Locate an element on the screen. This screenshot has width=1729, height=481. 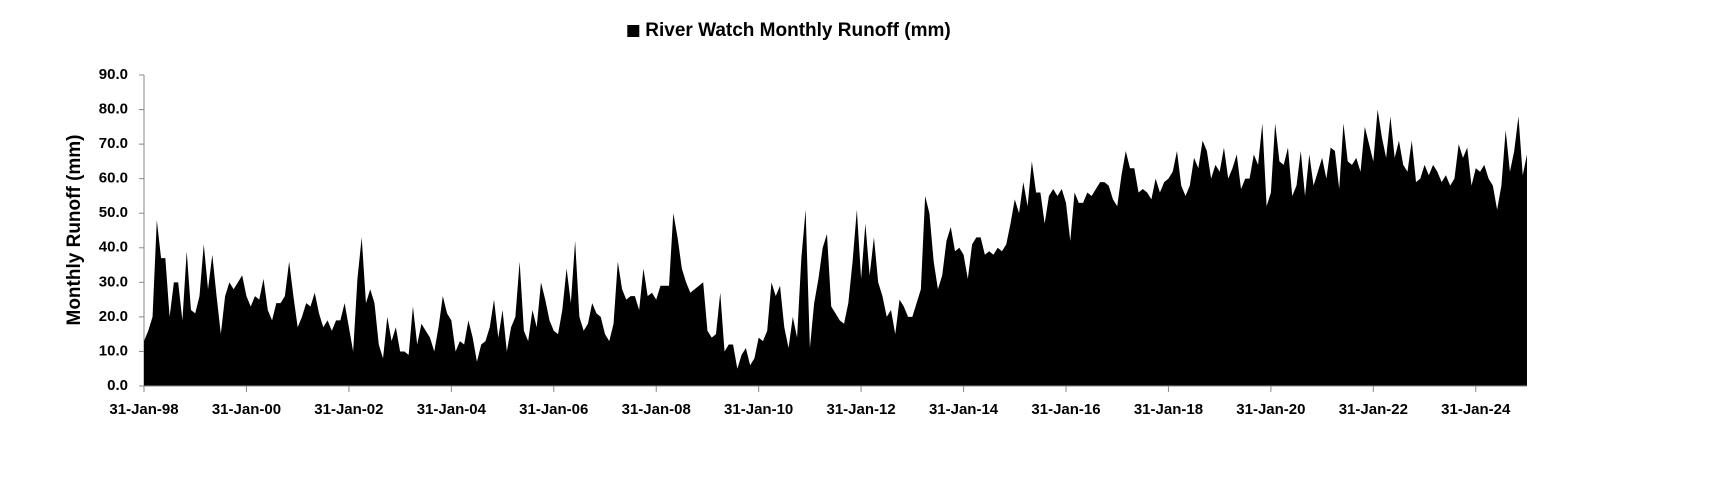
x-tick-label: 31-Jan-20 is located at coordinates (1270, 409).